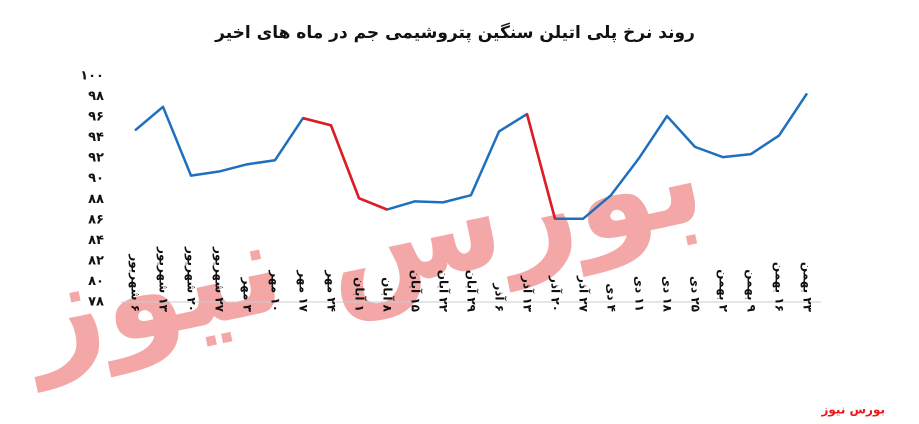 The height and width of the screenshot is (424, 919). I want to click on series-line, so click(429, 166).